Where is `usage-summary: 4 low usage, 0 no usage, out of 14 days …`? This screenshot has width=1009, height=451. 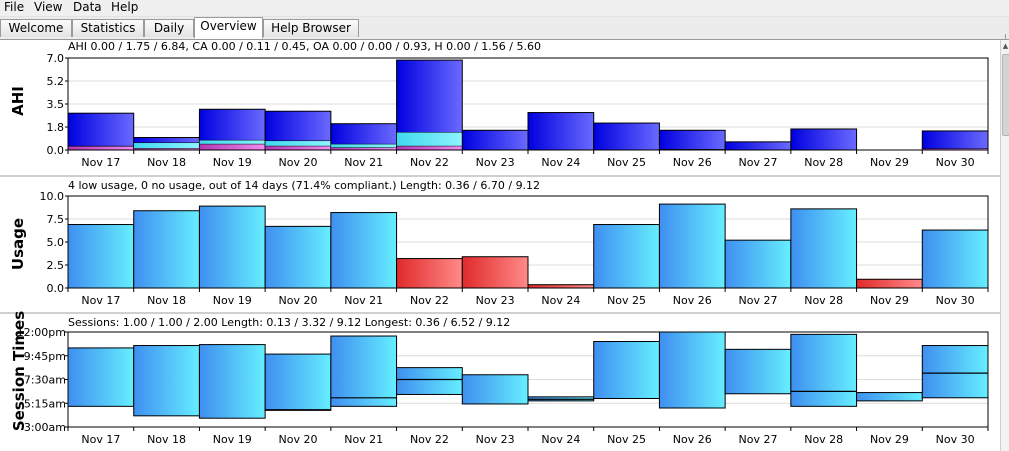 usage-summary: 4 low usage, 0 no usage, out of 14 days … is located at coordinates (304, 185).